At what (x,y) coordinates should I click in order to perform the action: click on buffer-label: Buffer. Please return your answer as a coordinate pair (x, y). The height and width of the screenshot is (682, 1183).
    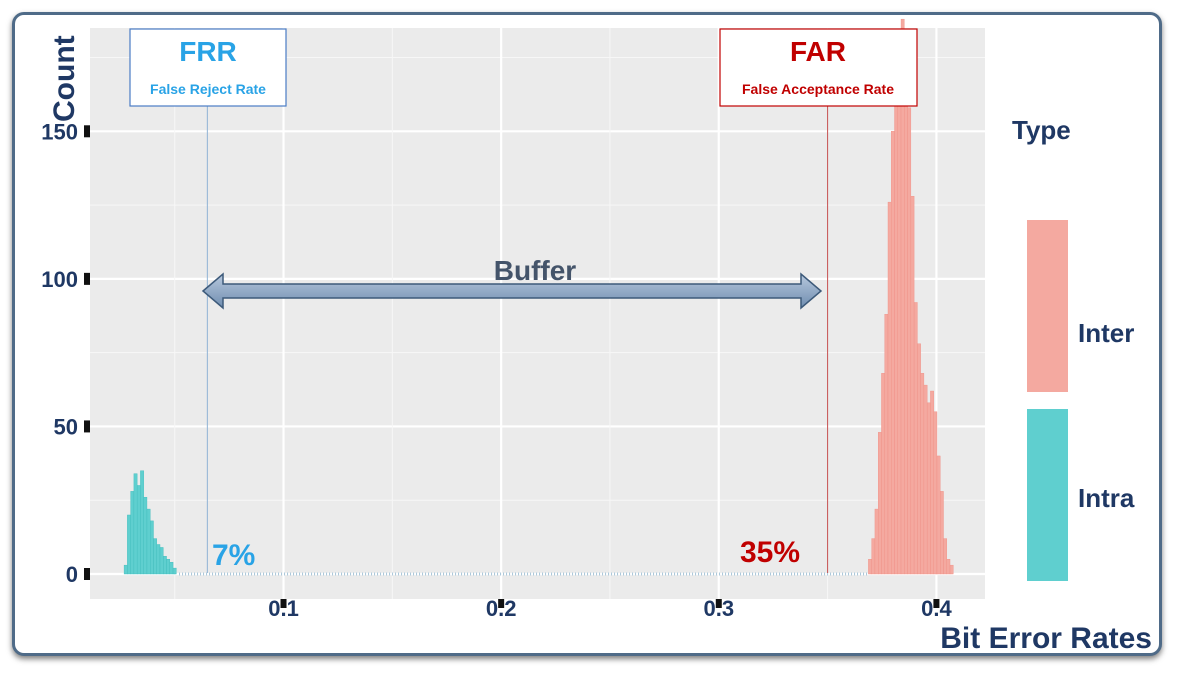
    Looking at the image, I should click on (535, 270).